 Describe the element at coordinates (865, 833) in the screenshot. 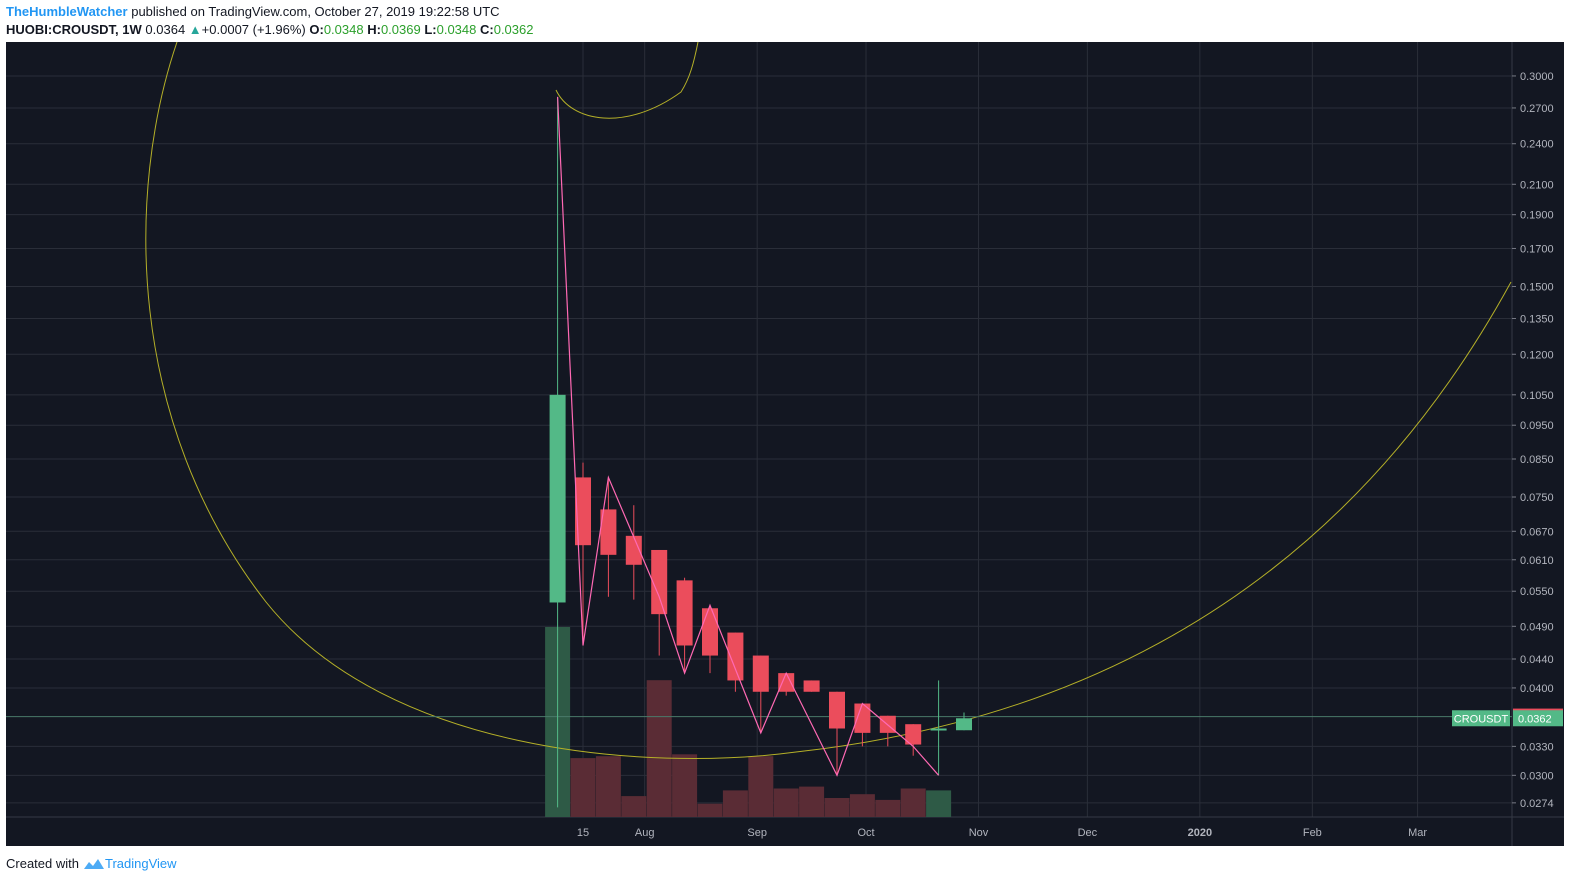

I see `x-tick-label: Oct` at that location.